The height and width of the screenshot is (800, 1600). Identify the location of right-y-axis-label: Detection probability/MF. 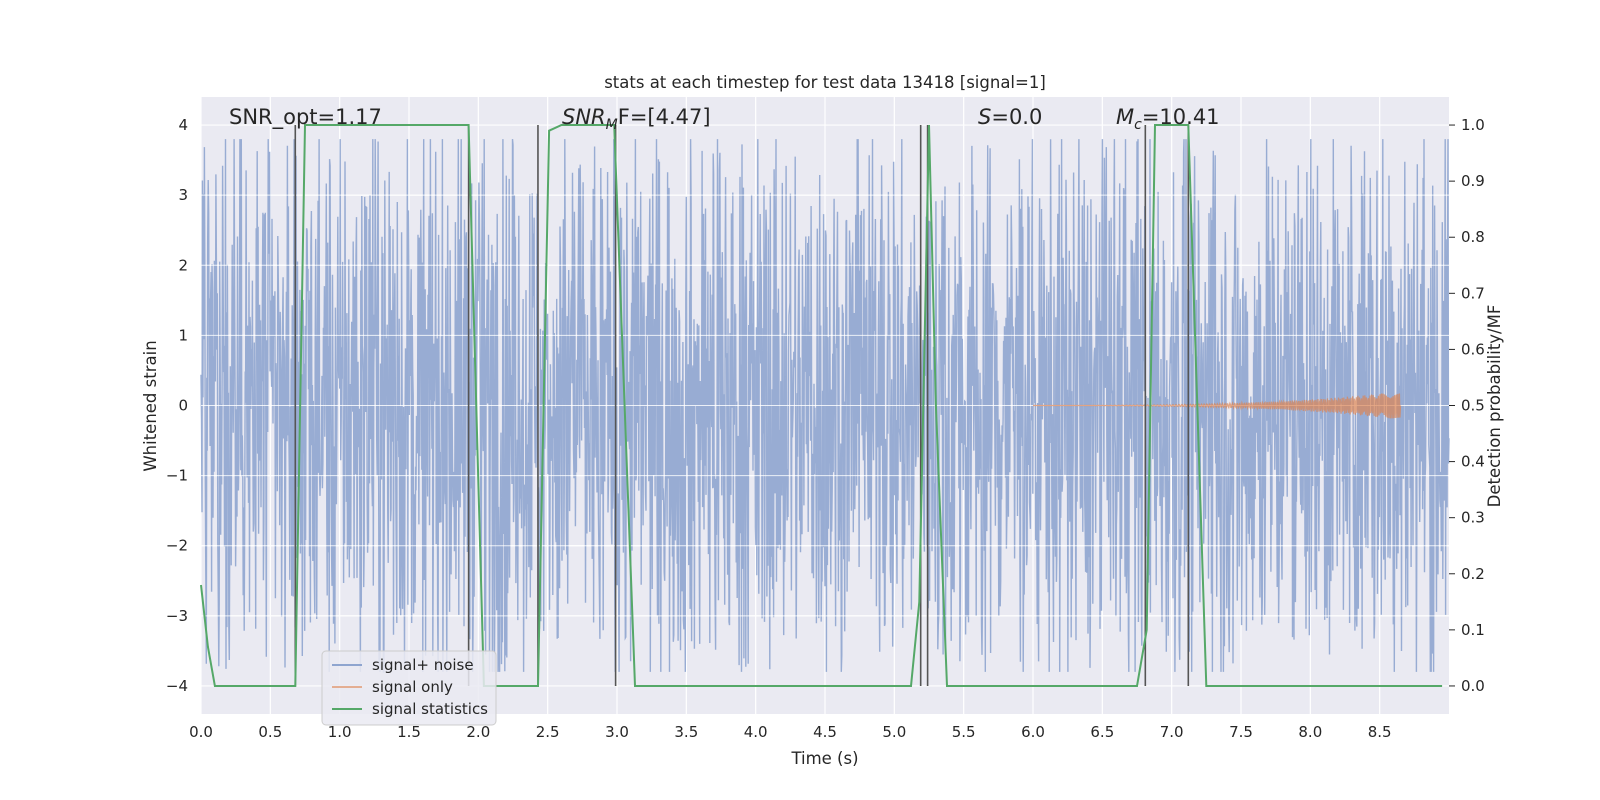
(1494, 406).